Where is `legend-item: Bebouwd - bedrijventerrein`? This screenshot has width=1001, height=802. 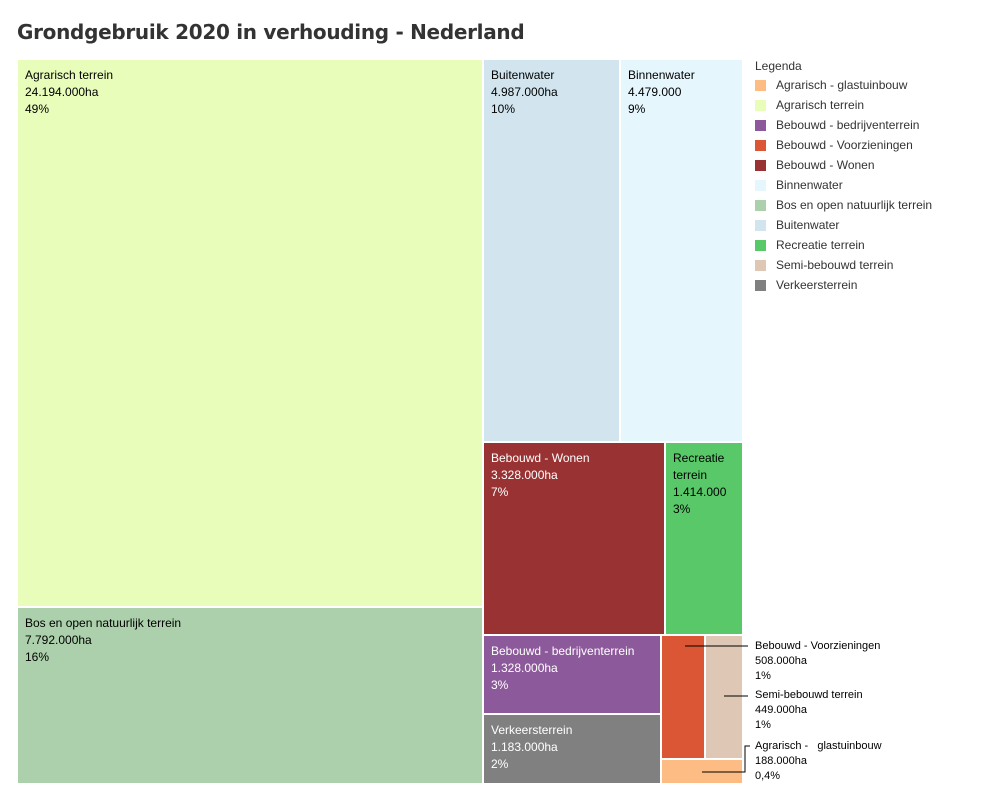
legend-item: Bebouwd - bedrijventerrein is located at coordinates (843, 125).